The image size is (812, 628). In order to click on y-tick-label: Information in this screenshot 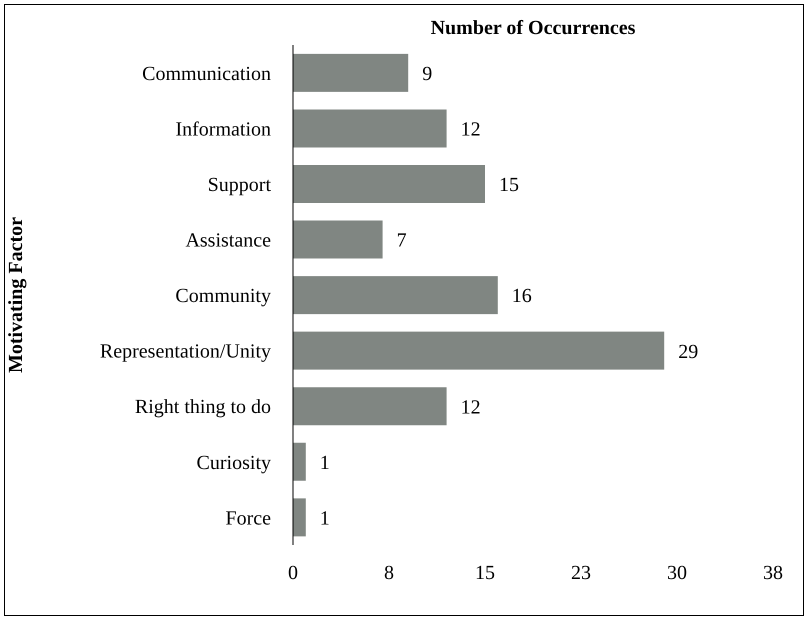, I will do `click(223, 129)`.